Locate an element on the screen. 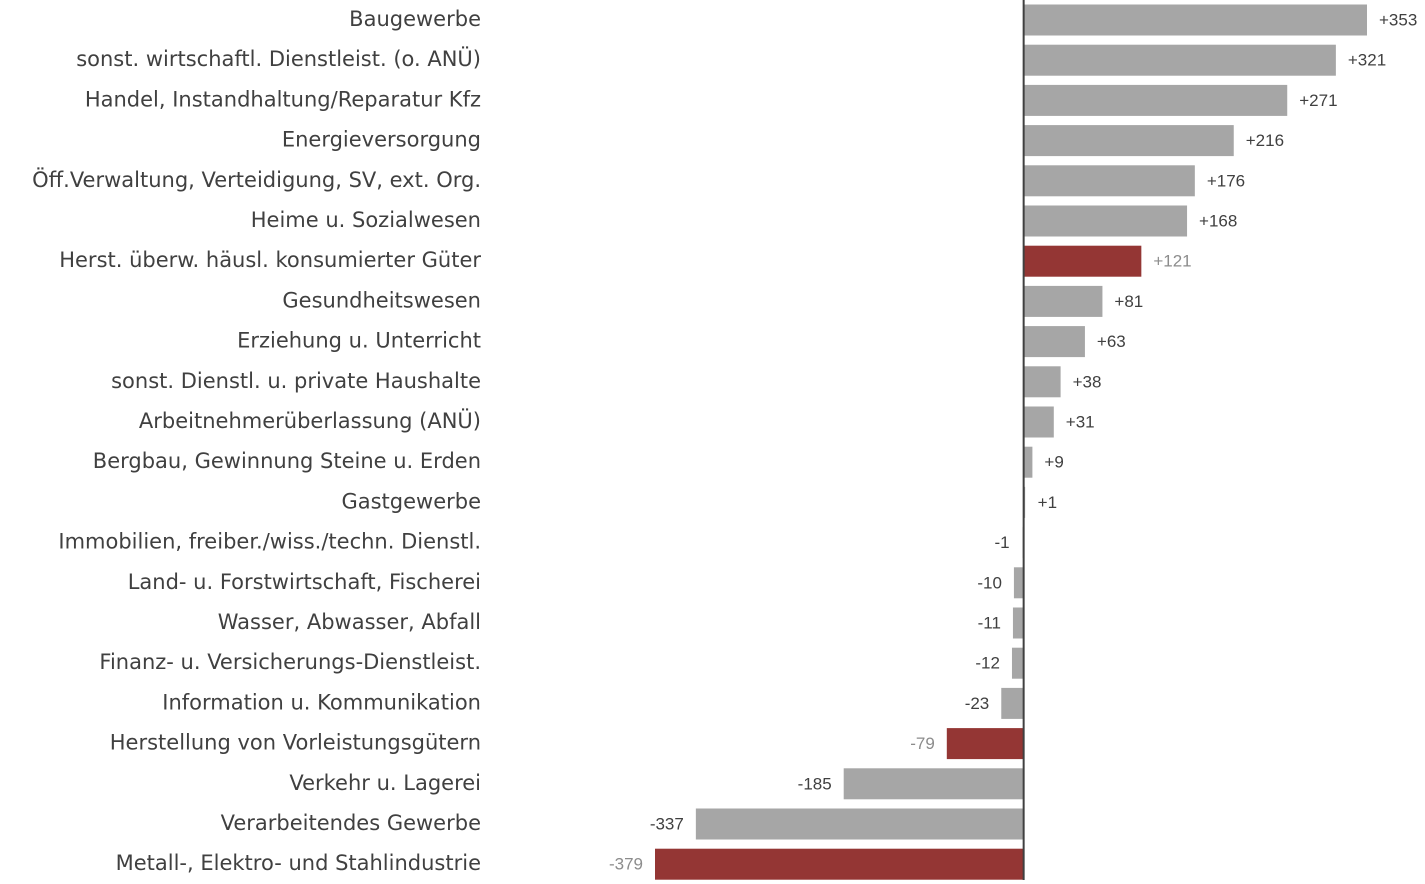 The width and height of the screenshot is (1425, 884). category-label: Wasser, Abwasser, Abfall is located at coordinates (349, 622).